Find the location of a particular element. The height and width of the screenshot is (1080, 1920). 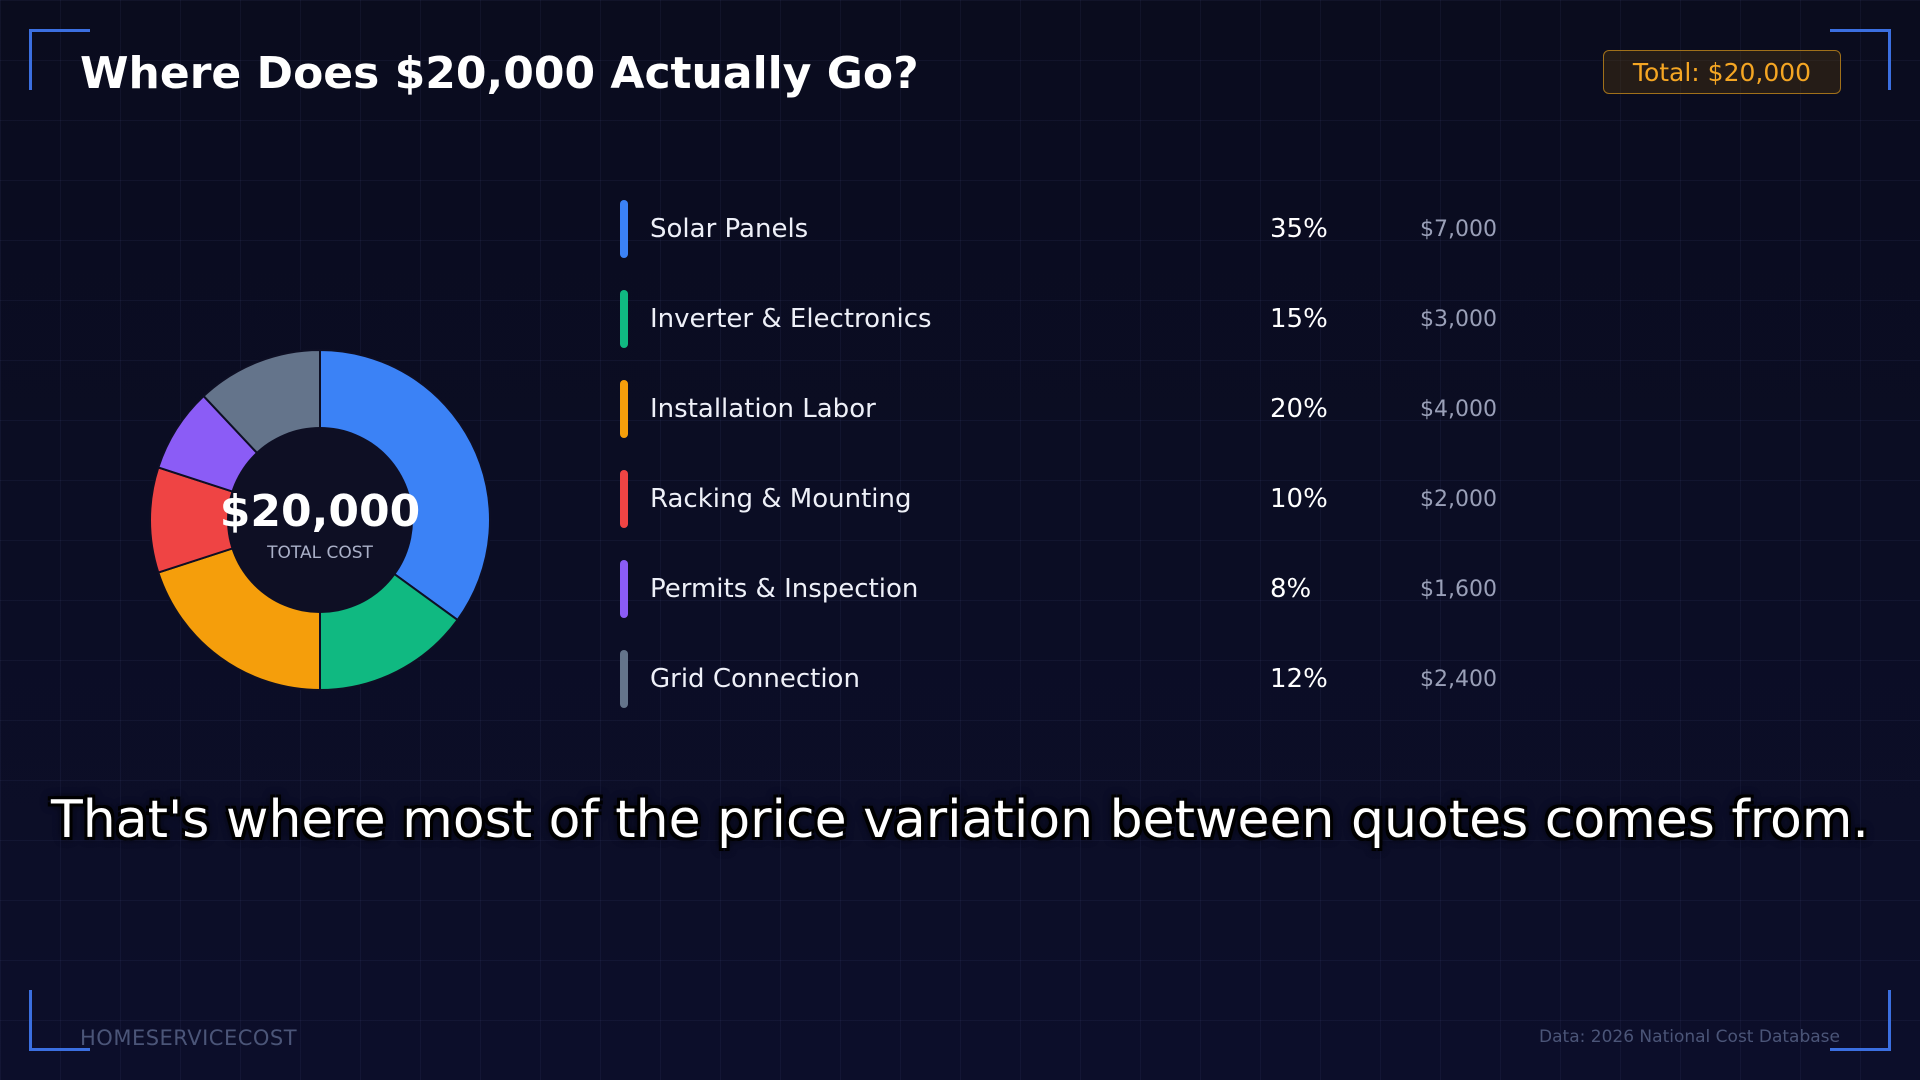

donut-chart: $20,000 TOTAL COST is located at coordinates (320, 520).